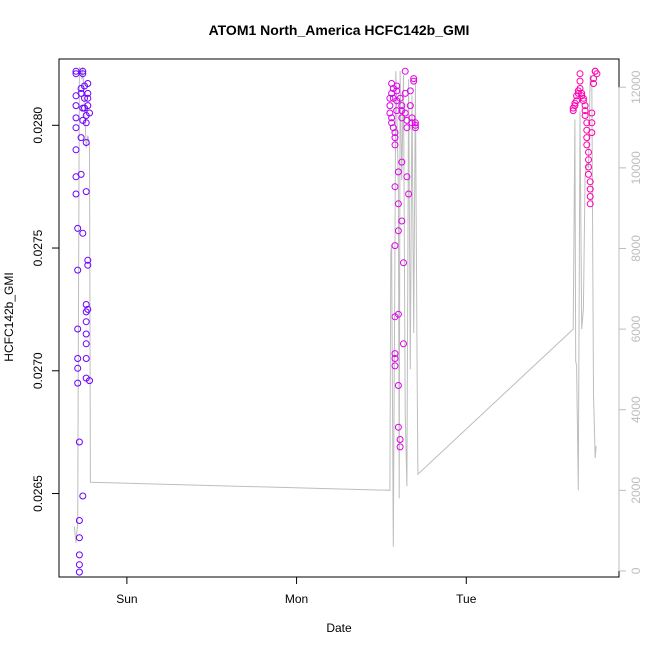 The image size is (650, 655). I want to click on y2-tick-label: 0, so click(636, 570).